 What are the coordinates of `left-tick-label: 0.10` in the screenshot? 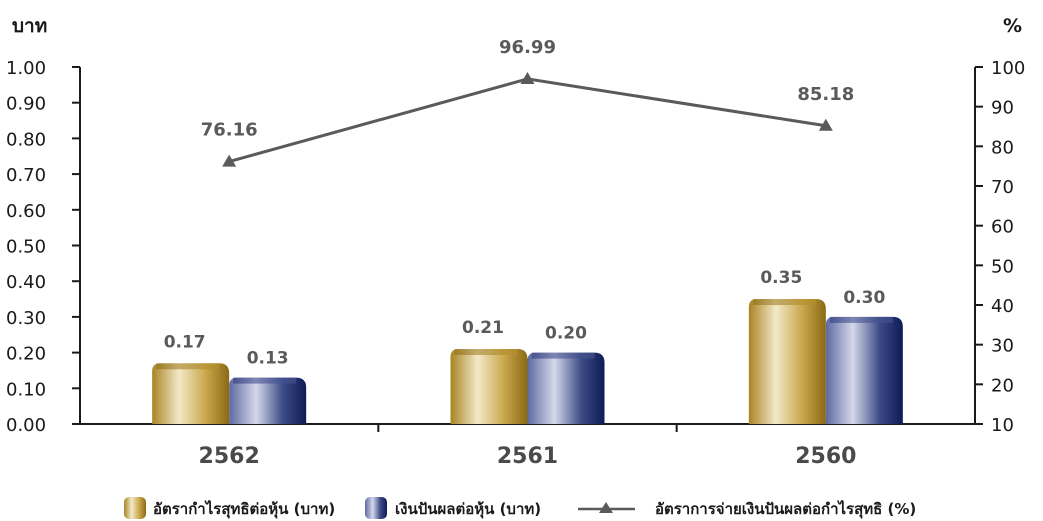 It's located at (26, 389).